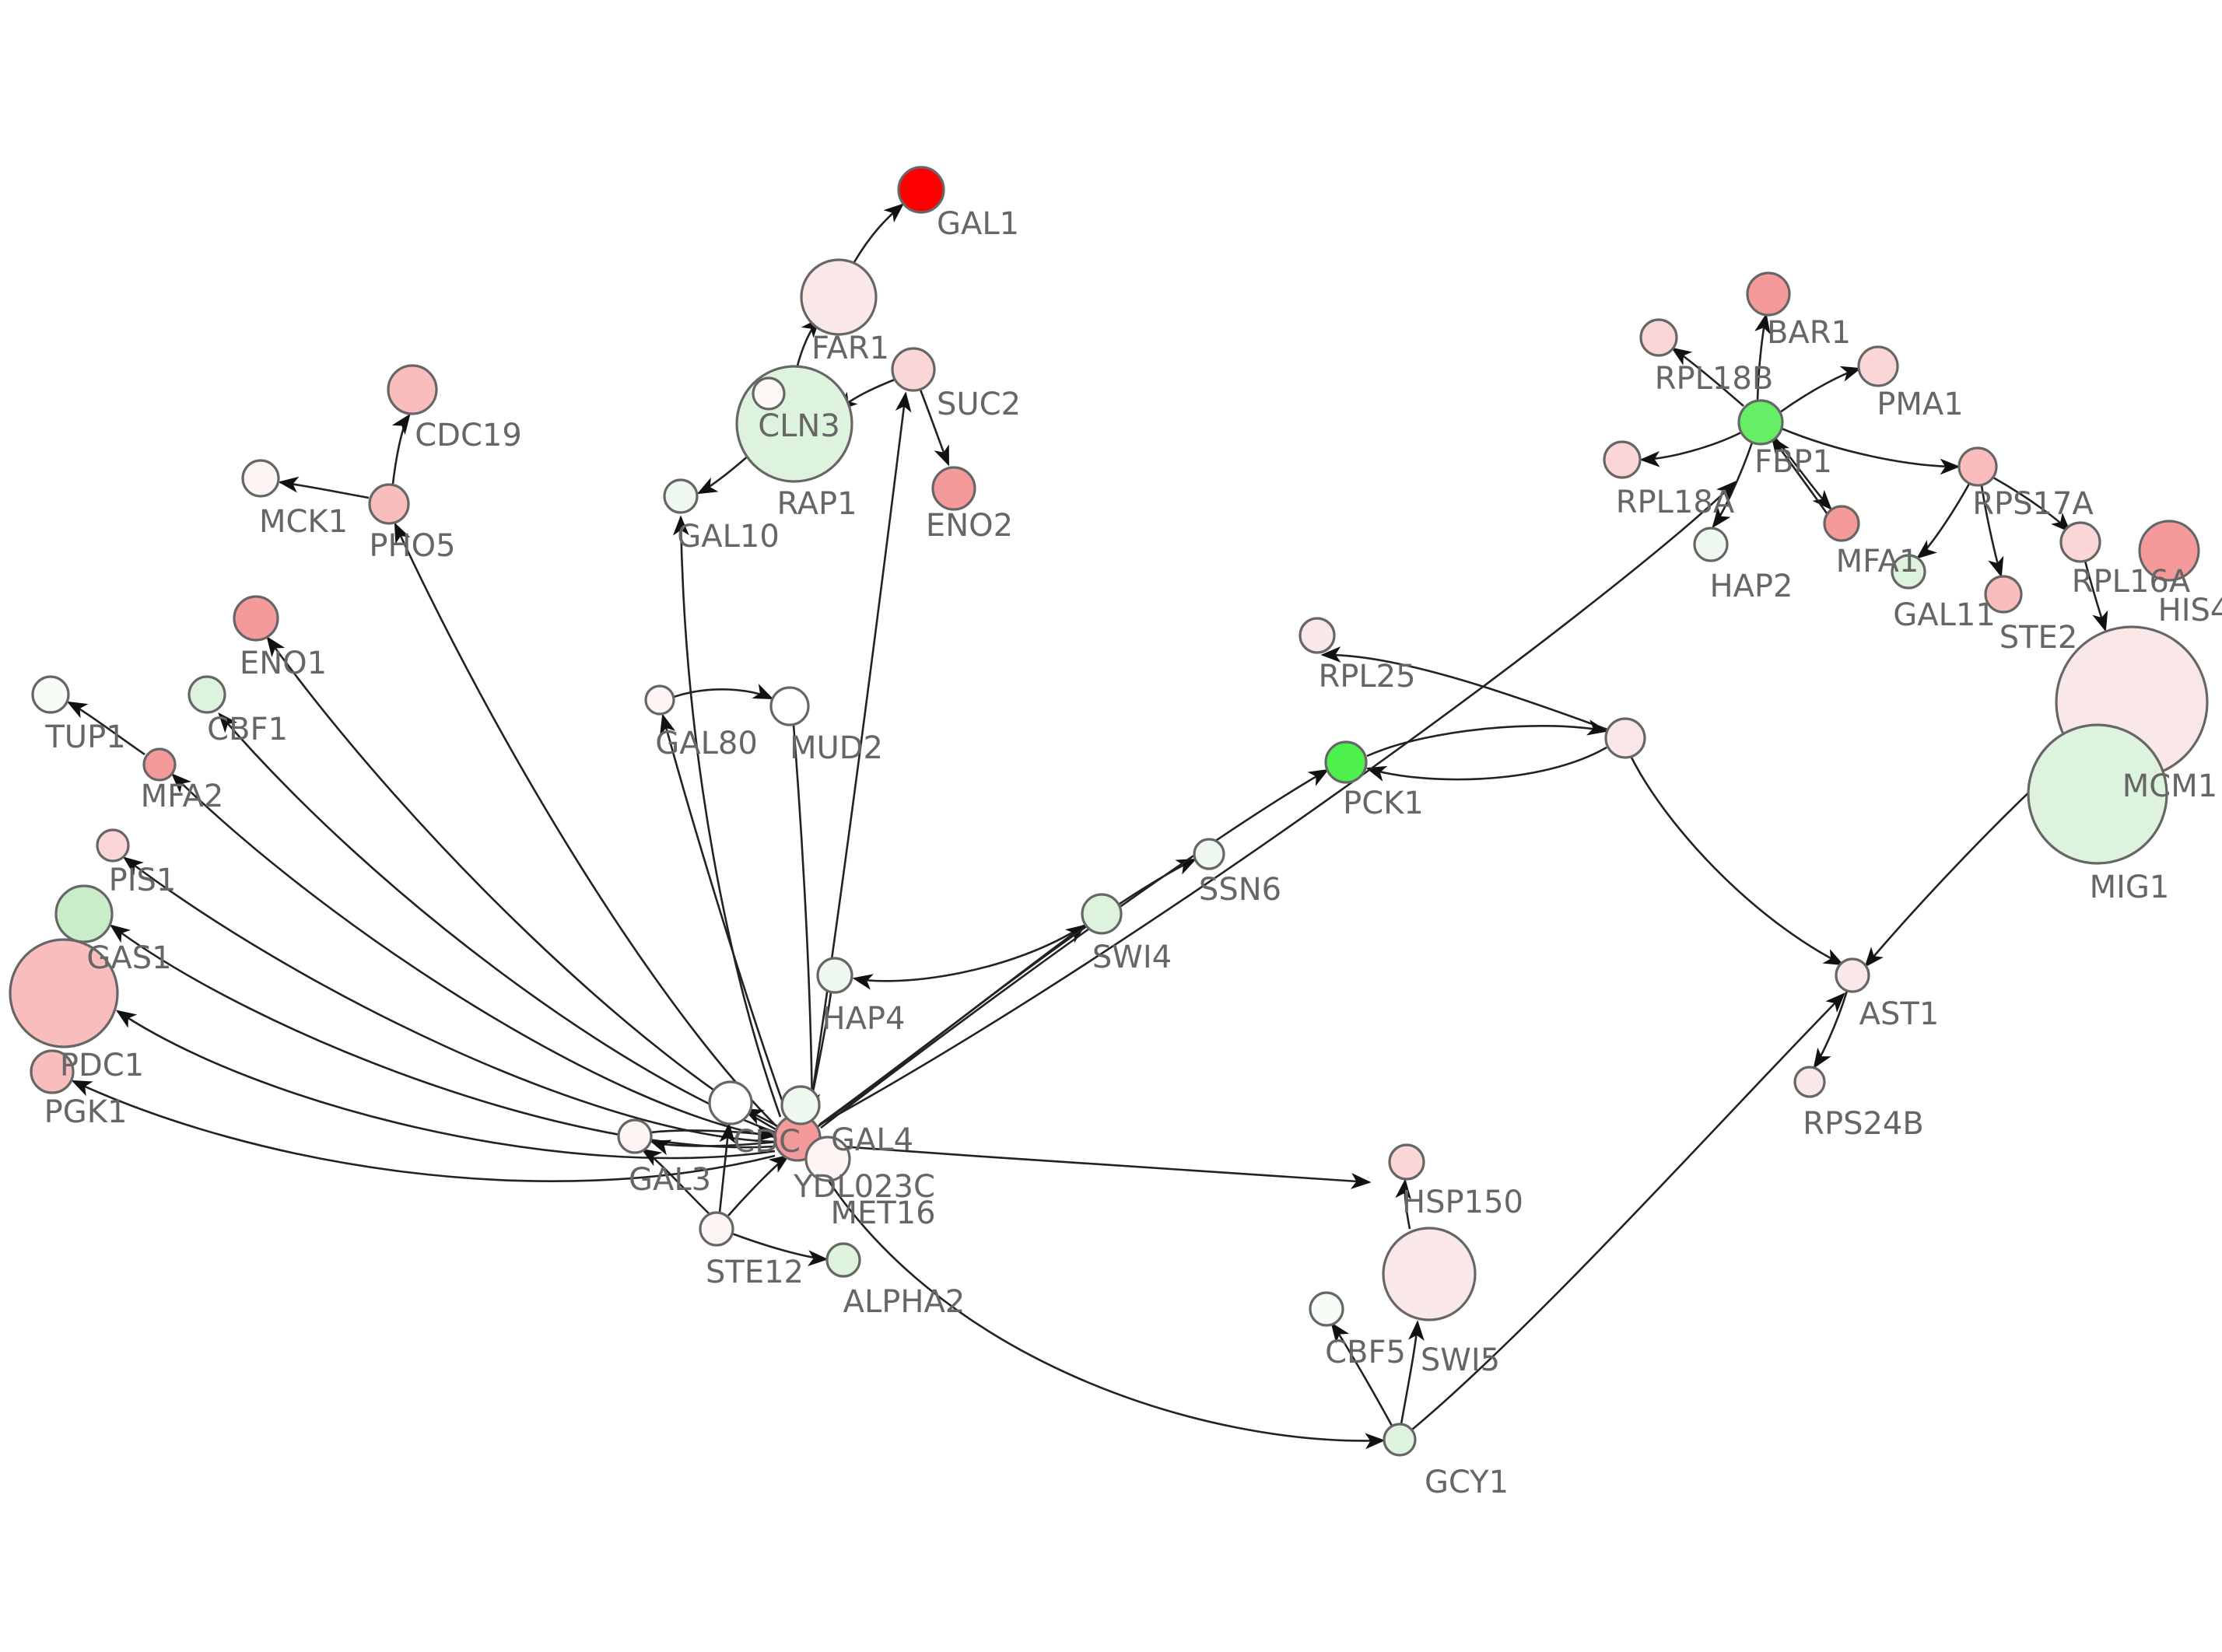  I want to click on node-PCK1, so click(1346, 762).